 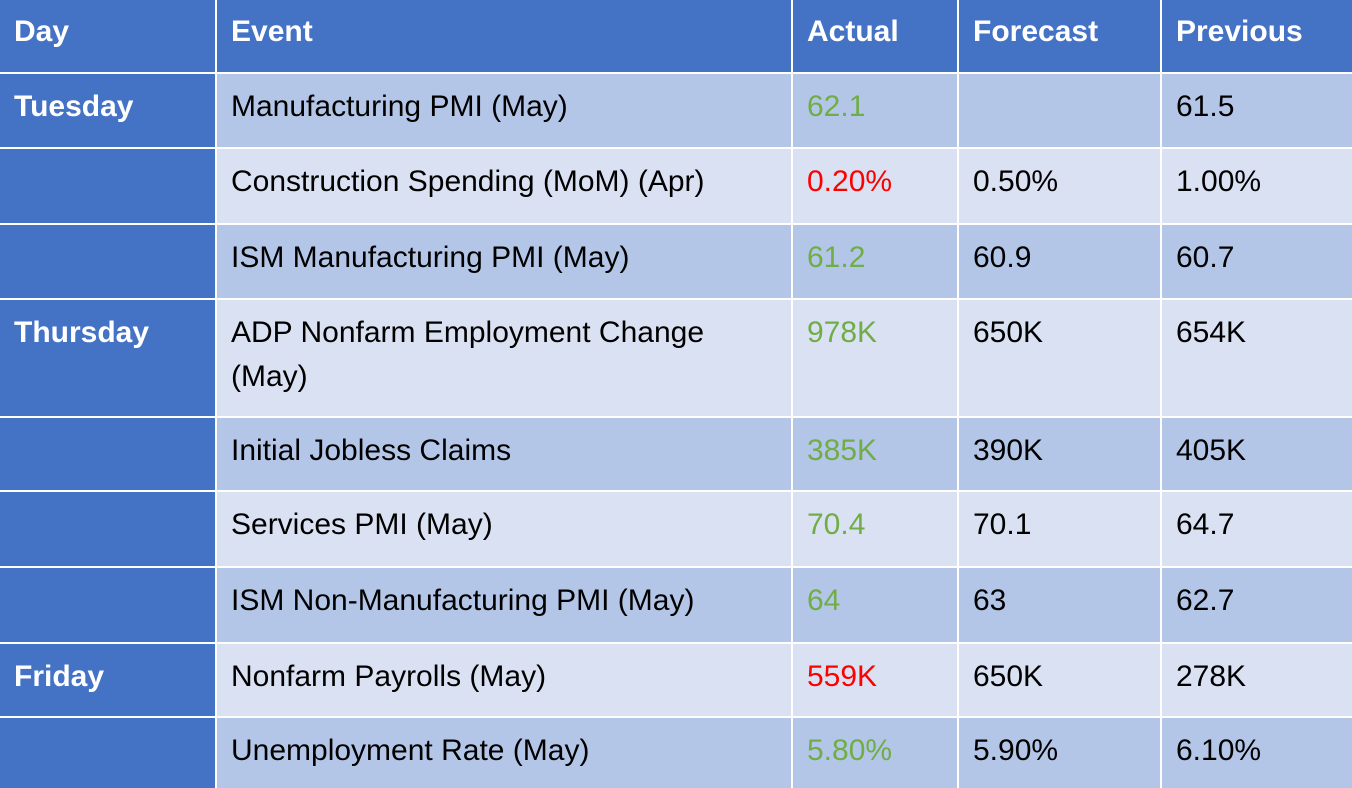 What do you see at coordinates (875, 680) in the screenshot?
I see `actual-cell: 559K` at bounding box center [875, 680].